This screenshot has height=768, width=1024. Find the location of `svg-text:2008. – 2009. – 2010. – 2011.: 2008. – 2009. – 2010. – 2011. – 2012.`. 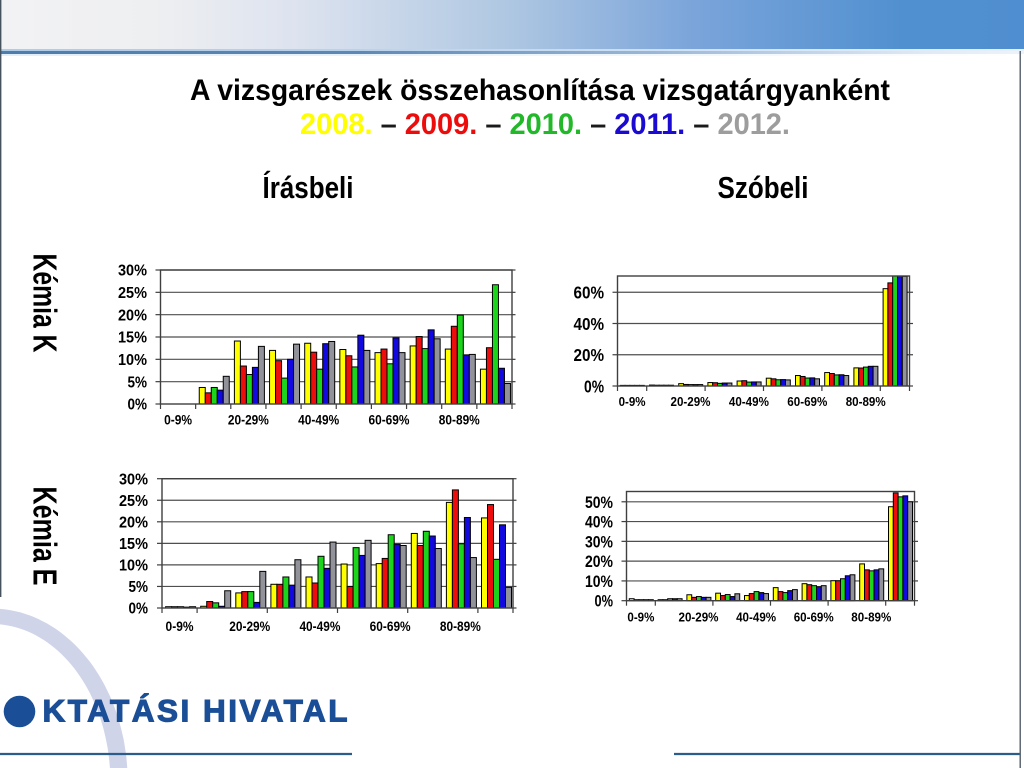

svg-text:2008. – 2009. – 2010. – 2011.: 2008. – 2009. – 2010. – 2011. – 2012. is located at coordinates (545, 124).